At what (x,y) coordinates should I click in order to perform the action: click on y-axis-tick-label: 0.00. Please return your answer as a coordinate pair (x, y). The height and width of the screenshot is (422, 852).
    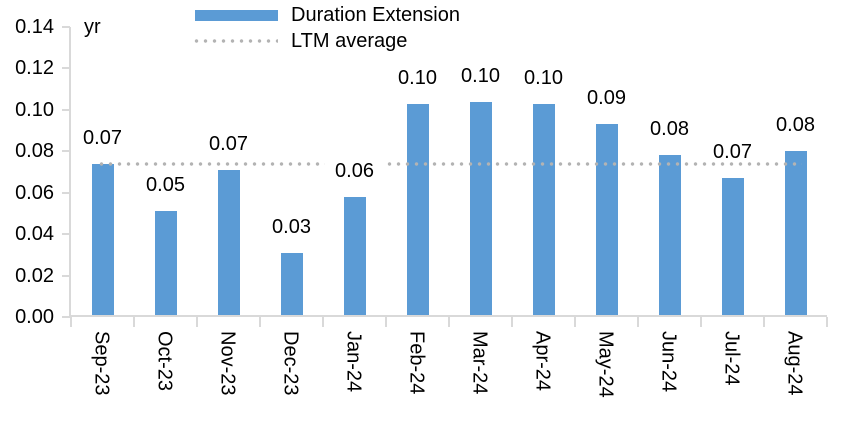
    Looking at the image, I should click on (34, 317).